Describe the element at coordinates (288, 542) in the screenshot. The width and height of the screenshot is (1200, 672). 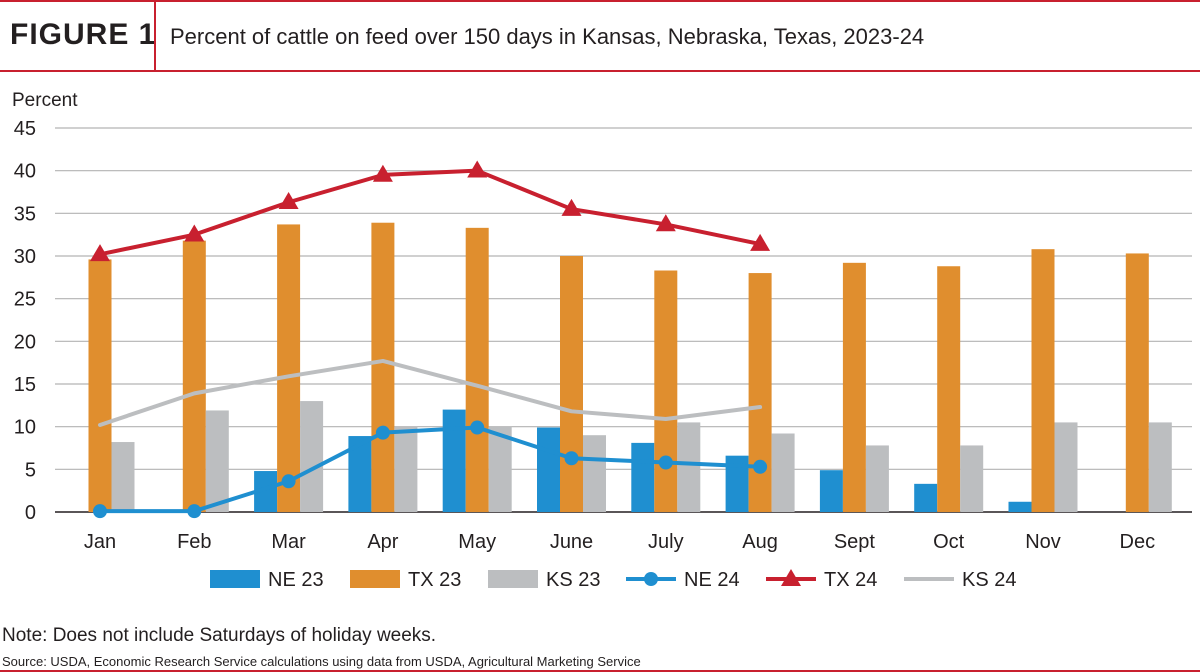
I see `x-tick-label-mar: Mar` at that location.